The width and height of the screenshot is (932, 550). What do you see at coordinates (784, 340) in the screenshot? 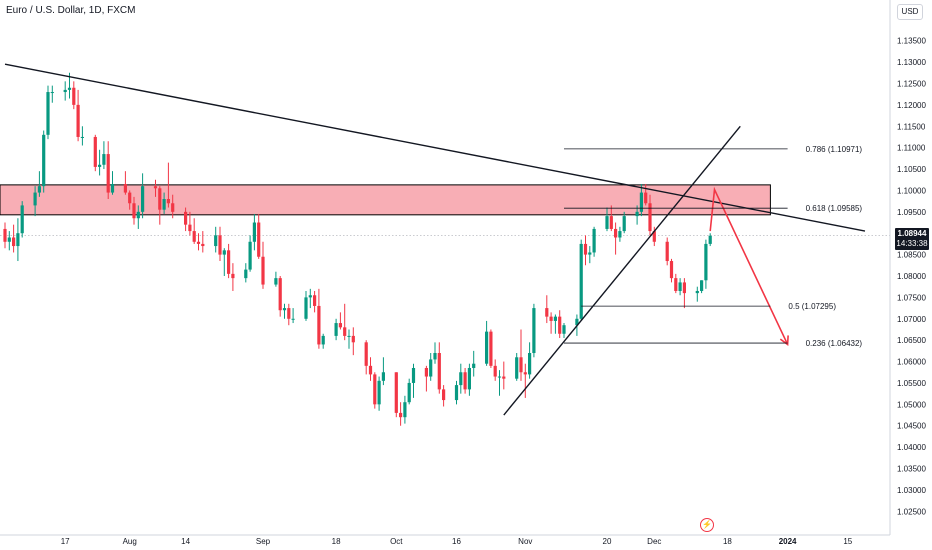
I see `projection-arrowhead` at bounding box center [784, 340].